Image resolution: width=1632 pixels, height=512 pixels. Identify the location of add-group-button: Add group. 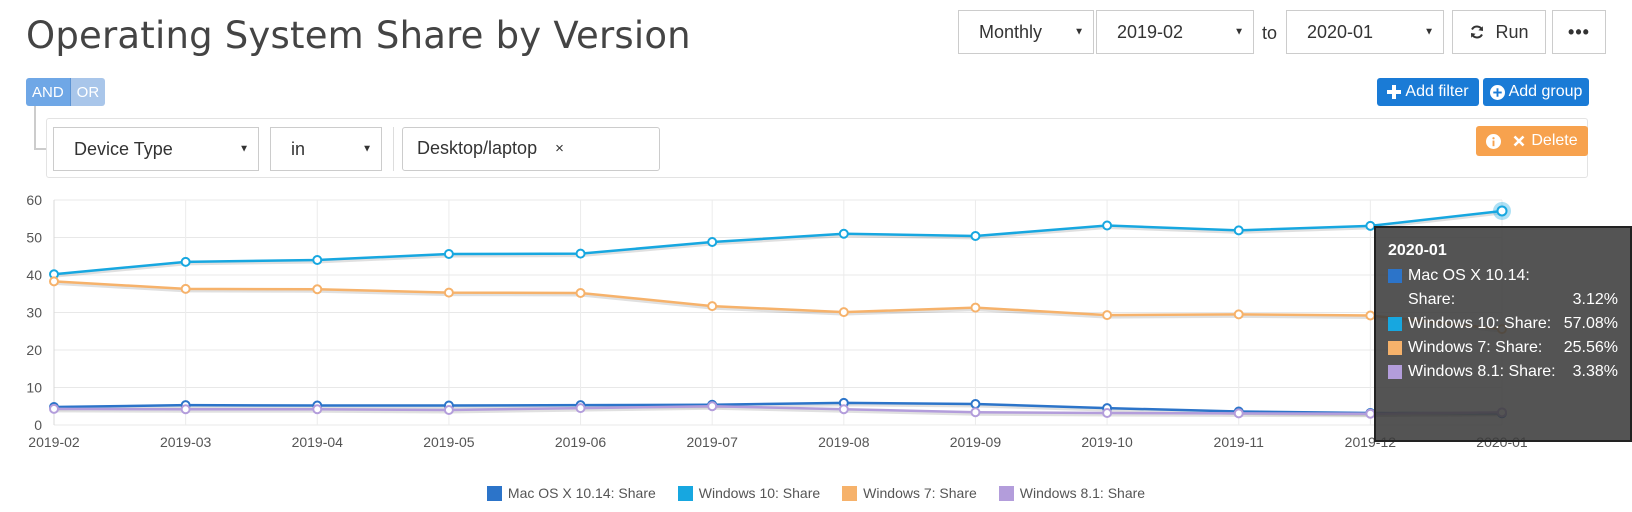
(1536, 92).